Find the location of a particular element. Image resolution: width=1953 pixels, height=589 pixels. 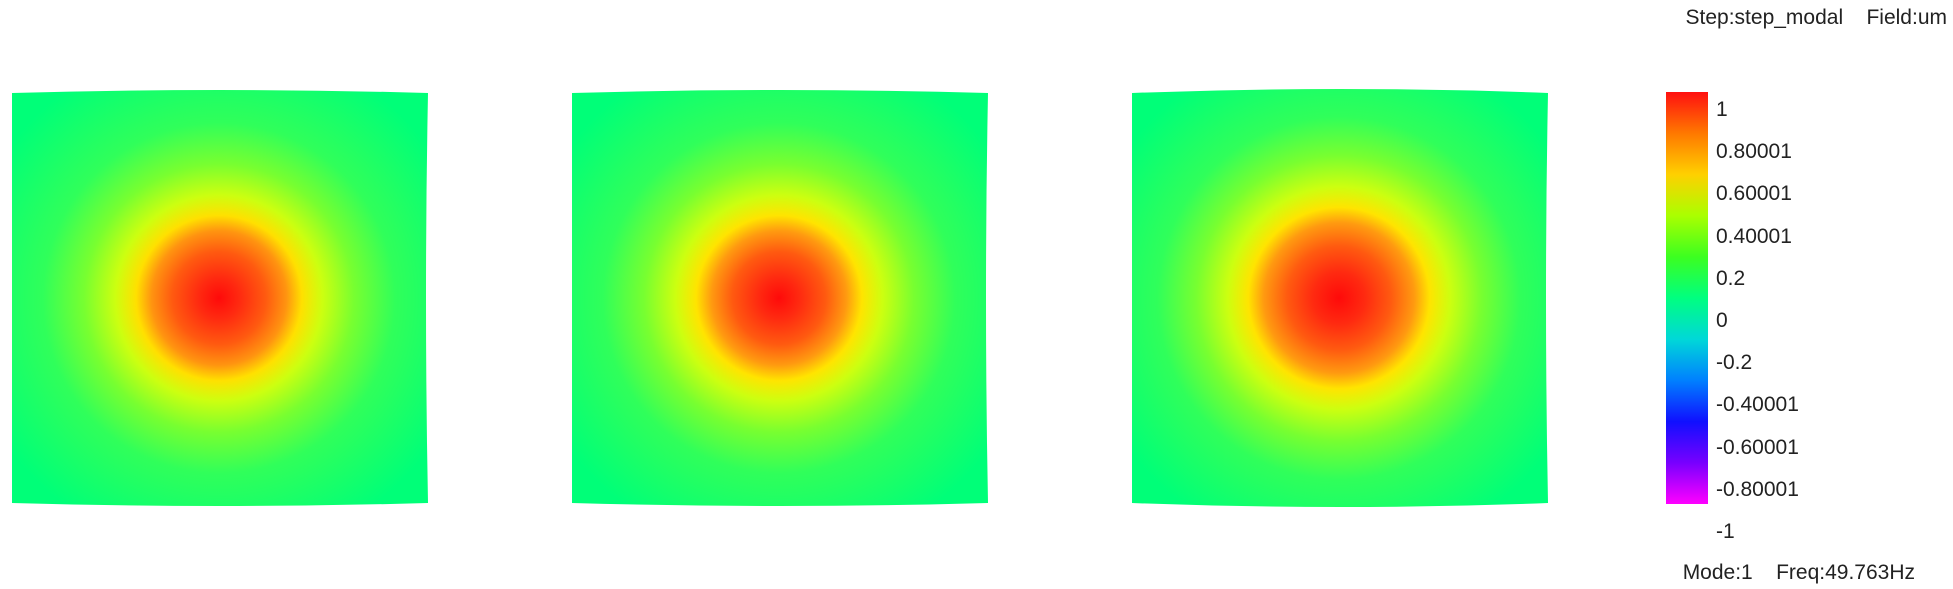

legend-tick-label: 1 is located at coordinates (1722, 109).